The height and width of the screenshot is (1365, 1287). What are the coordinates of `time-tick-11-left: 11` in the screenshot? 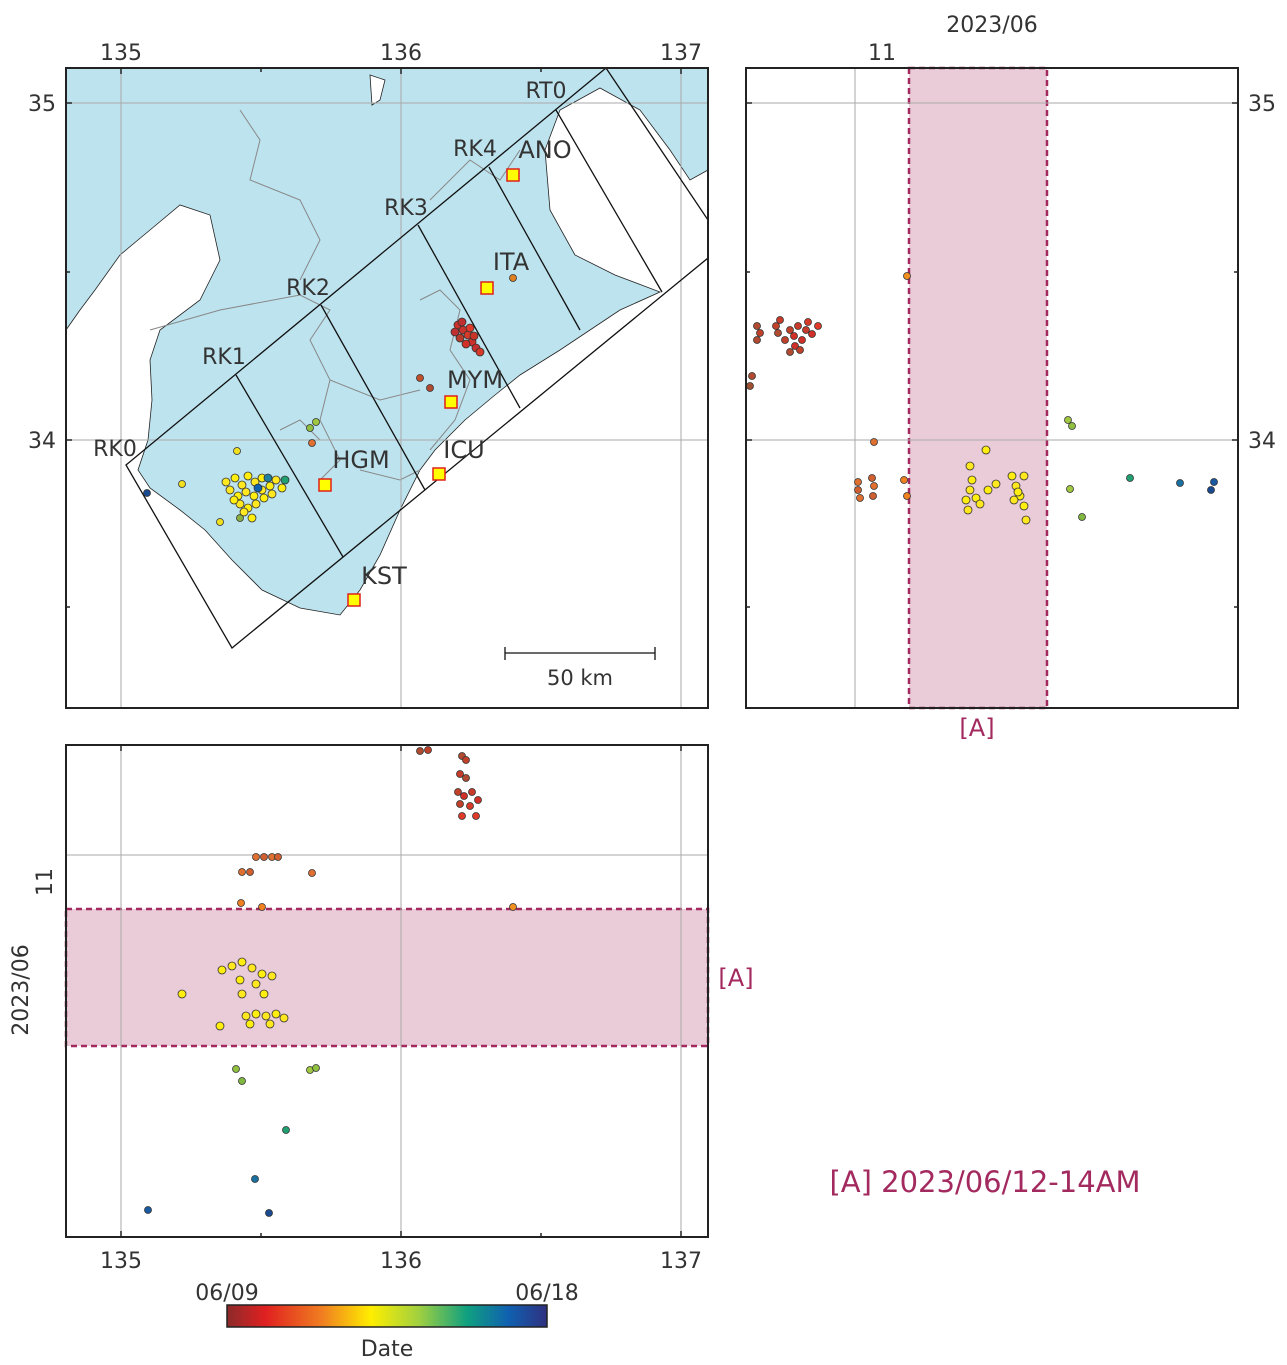 It's located at (45, 882).